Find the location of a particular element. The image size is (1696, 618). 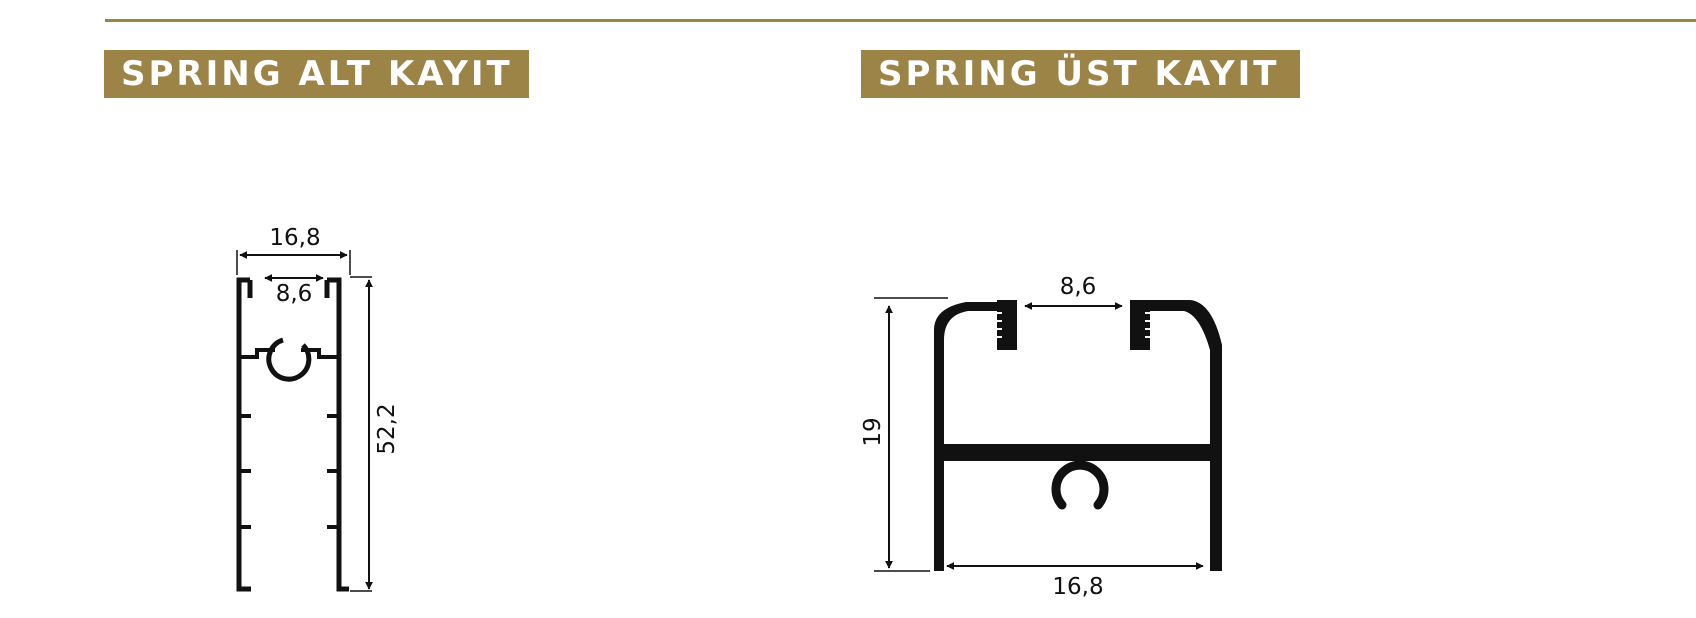

alt-kayit-clip is located at coordinates (289, 359).